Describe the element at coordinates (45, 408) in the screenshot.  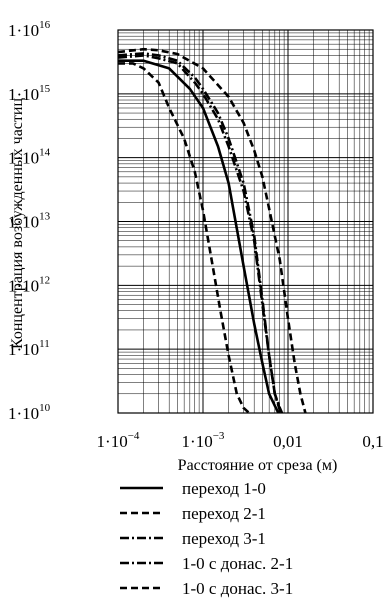
I see `y-tick-exponent: 10` at that location.